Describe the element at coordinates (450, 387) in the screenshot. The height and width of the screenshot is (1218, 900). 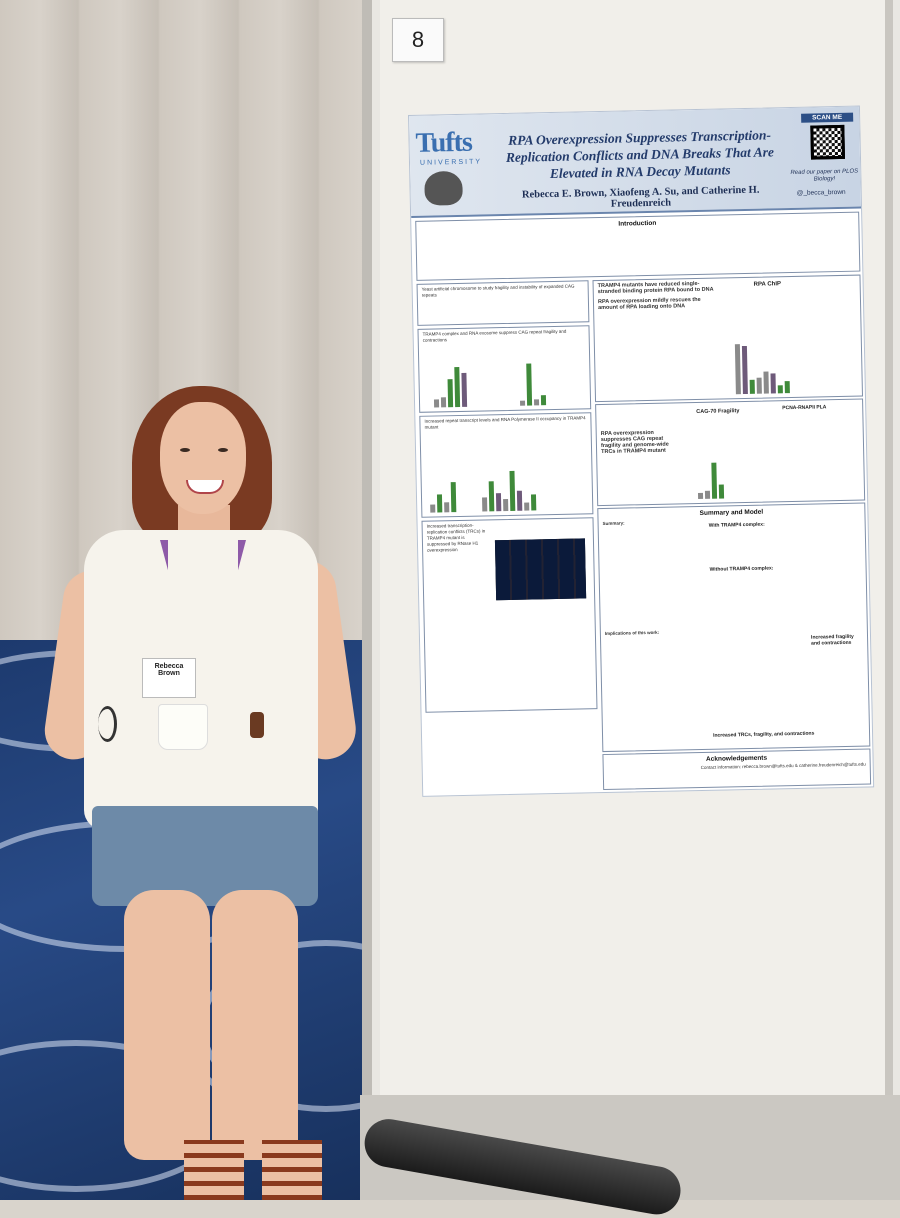
I see `fragility-bars` at that location.